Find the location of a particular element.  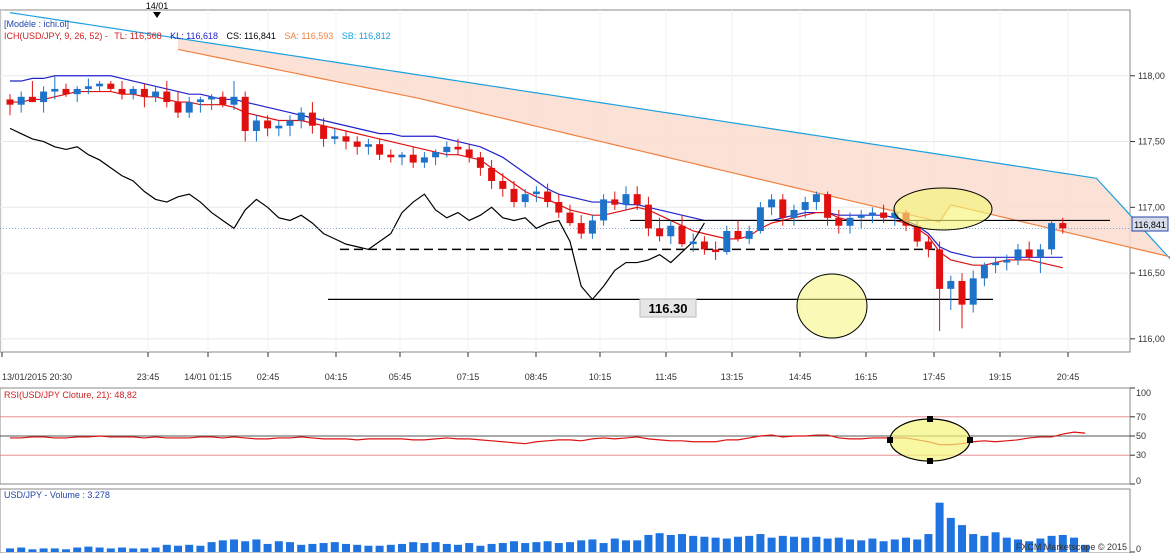

support-label: 116.30 is located at coordinates (667, 308).